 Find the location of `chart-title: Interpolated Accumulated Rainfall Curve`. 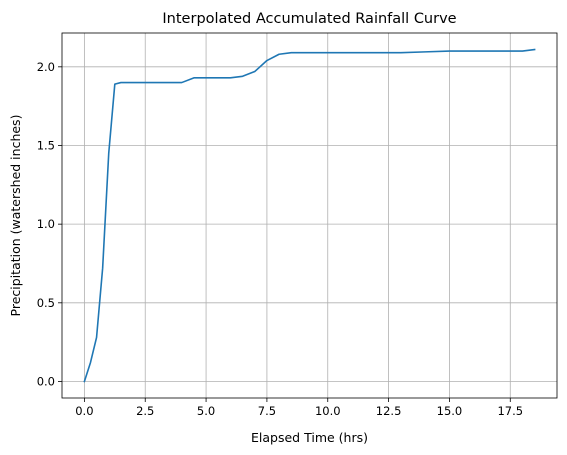

chart-title: Interpolated Accumulated Rainfall Curve is located at coordinates (309, 19).